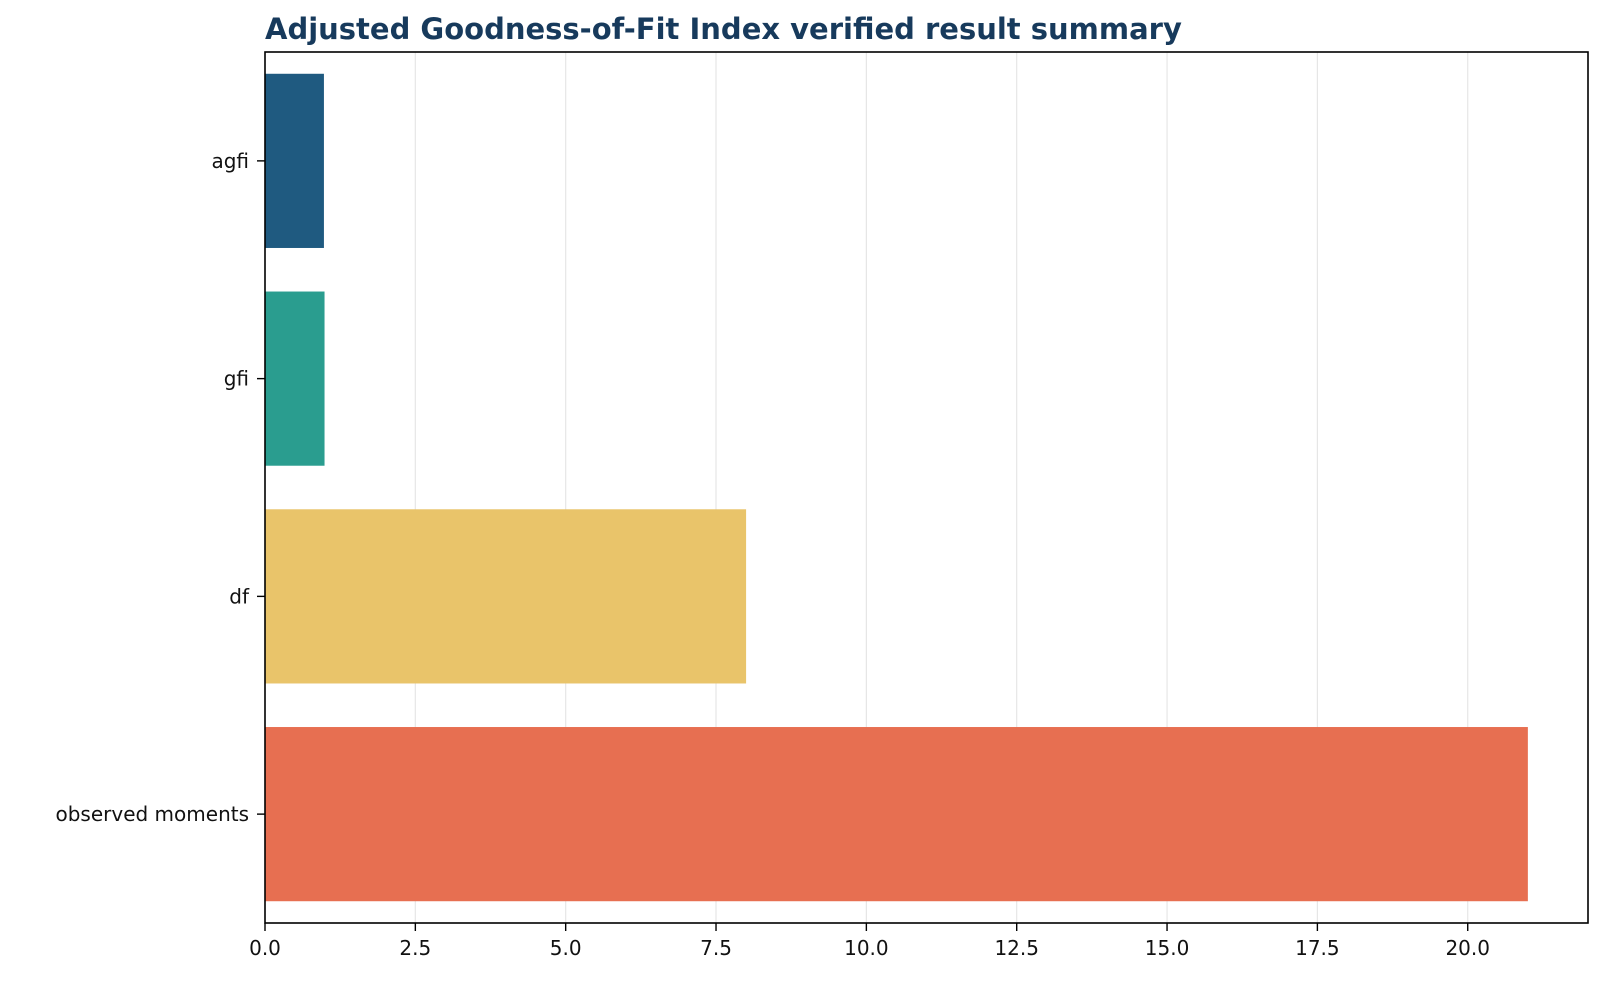 Image resolution: width=1600 pixels, height=983 pixels. Describe the element at coordinates (896, 814) in the screenshot. I see `bar-observed-moments` at that location.